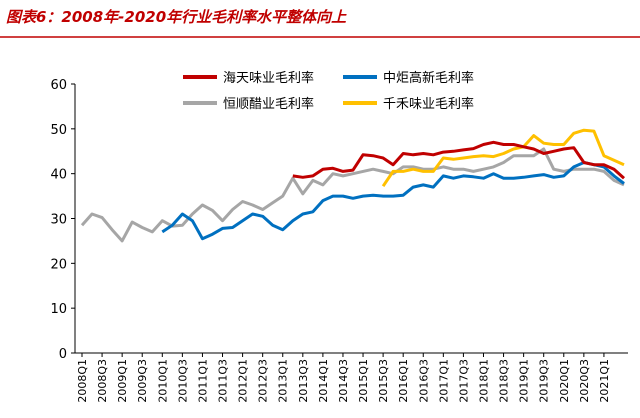 The width and height of the screenshot is (640, 418). I want to click on x-tick-label: 2014Q3, so click(343, 381).